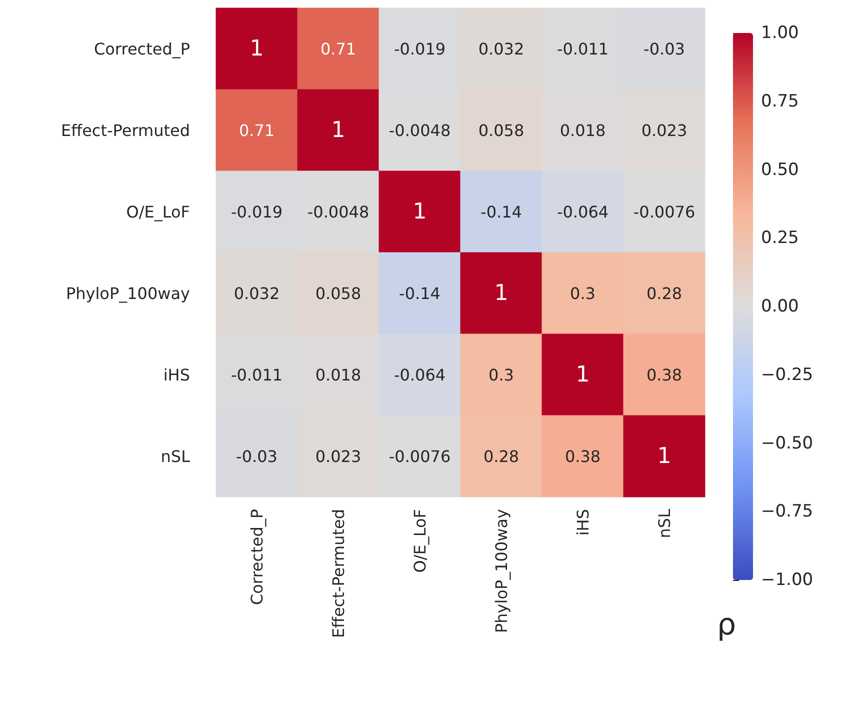  What do you see at coordinates (726, 625) in the screenshot?
I see `color-bar-title: ρ` at bounding box center [726, 625].